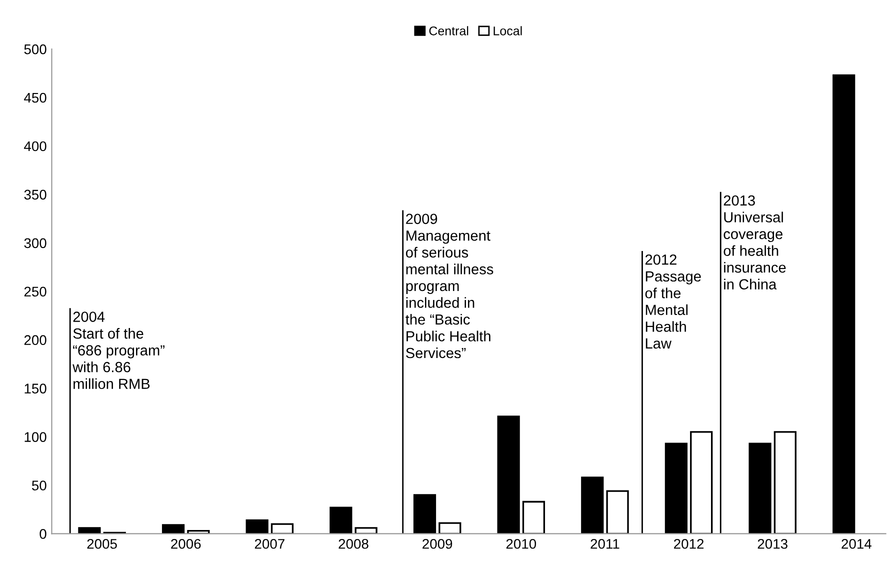 This screenshot has height=577, width=892. I want to click on text: 2009 Management of serious mental illness program included in the “Basic Public Health Services”, so click(450, 286).